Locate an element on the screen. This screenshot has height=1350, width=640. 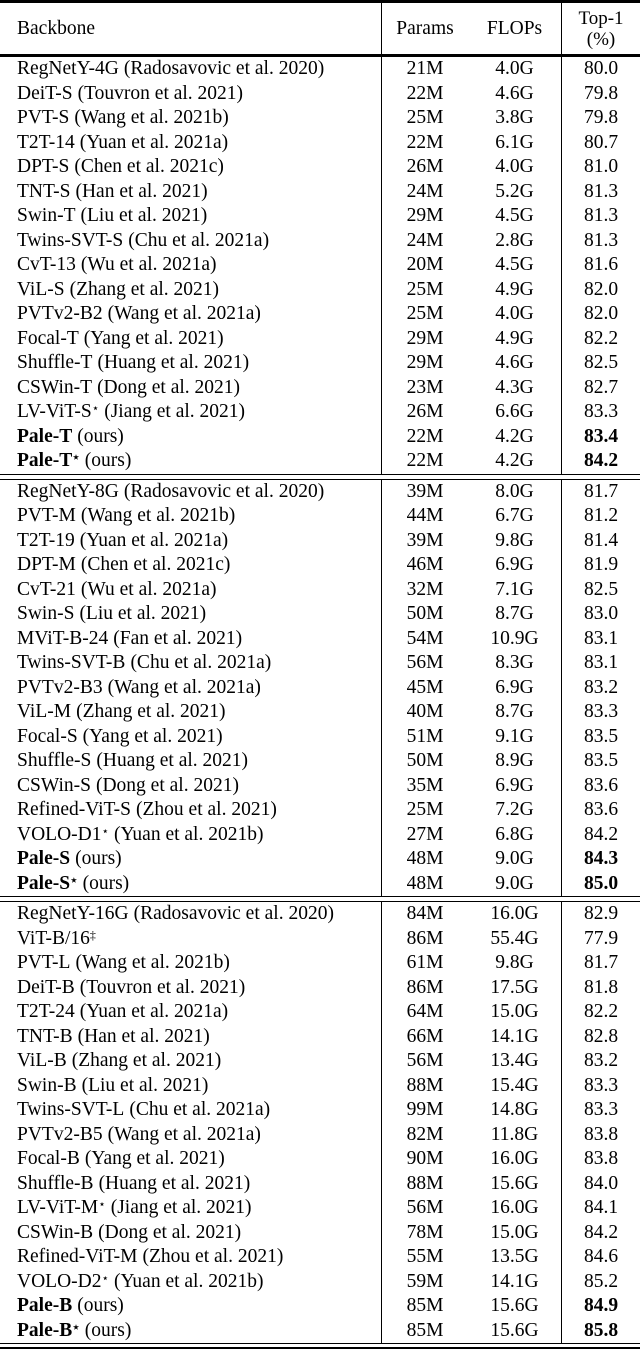
model-name: PVTv2-B2 is located at coordinates (60, 314).